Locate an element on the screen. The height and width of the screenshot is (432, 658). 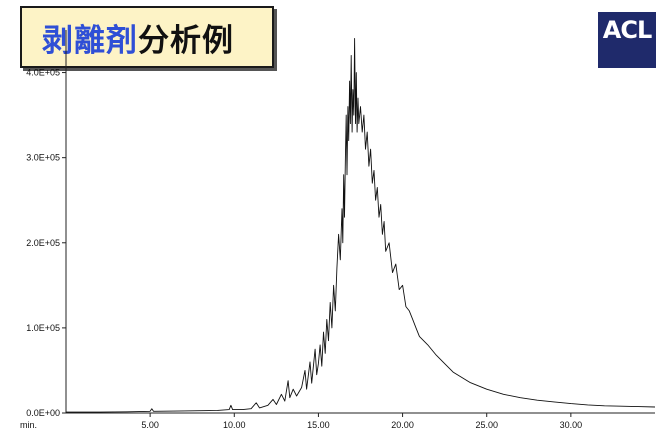
x-tick-label: 30.00 is located at coordinates (571, 425).